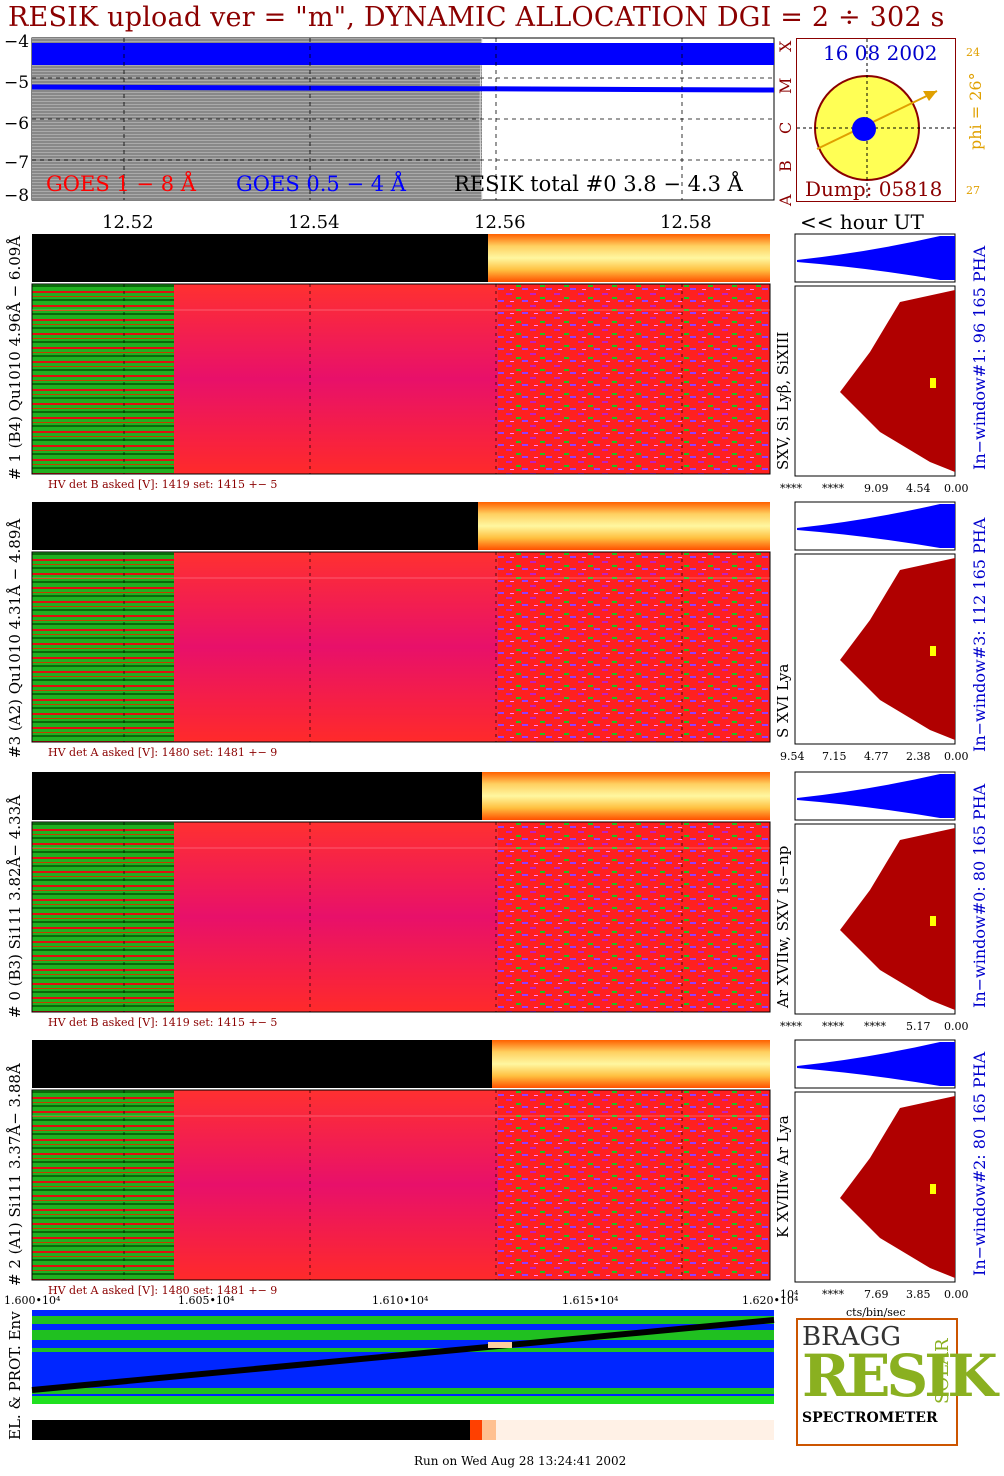 This screenshot has height=1476, width=1004. I want to click on in-window-label: In−window#1: 96 165 PHA, so click(979, 357).